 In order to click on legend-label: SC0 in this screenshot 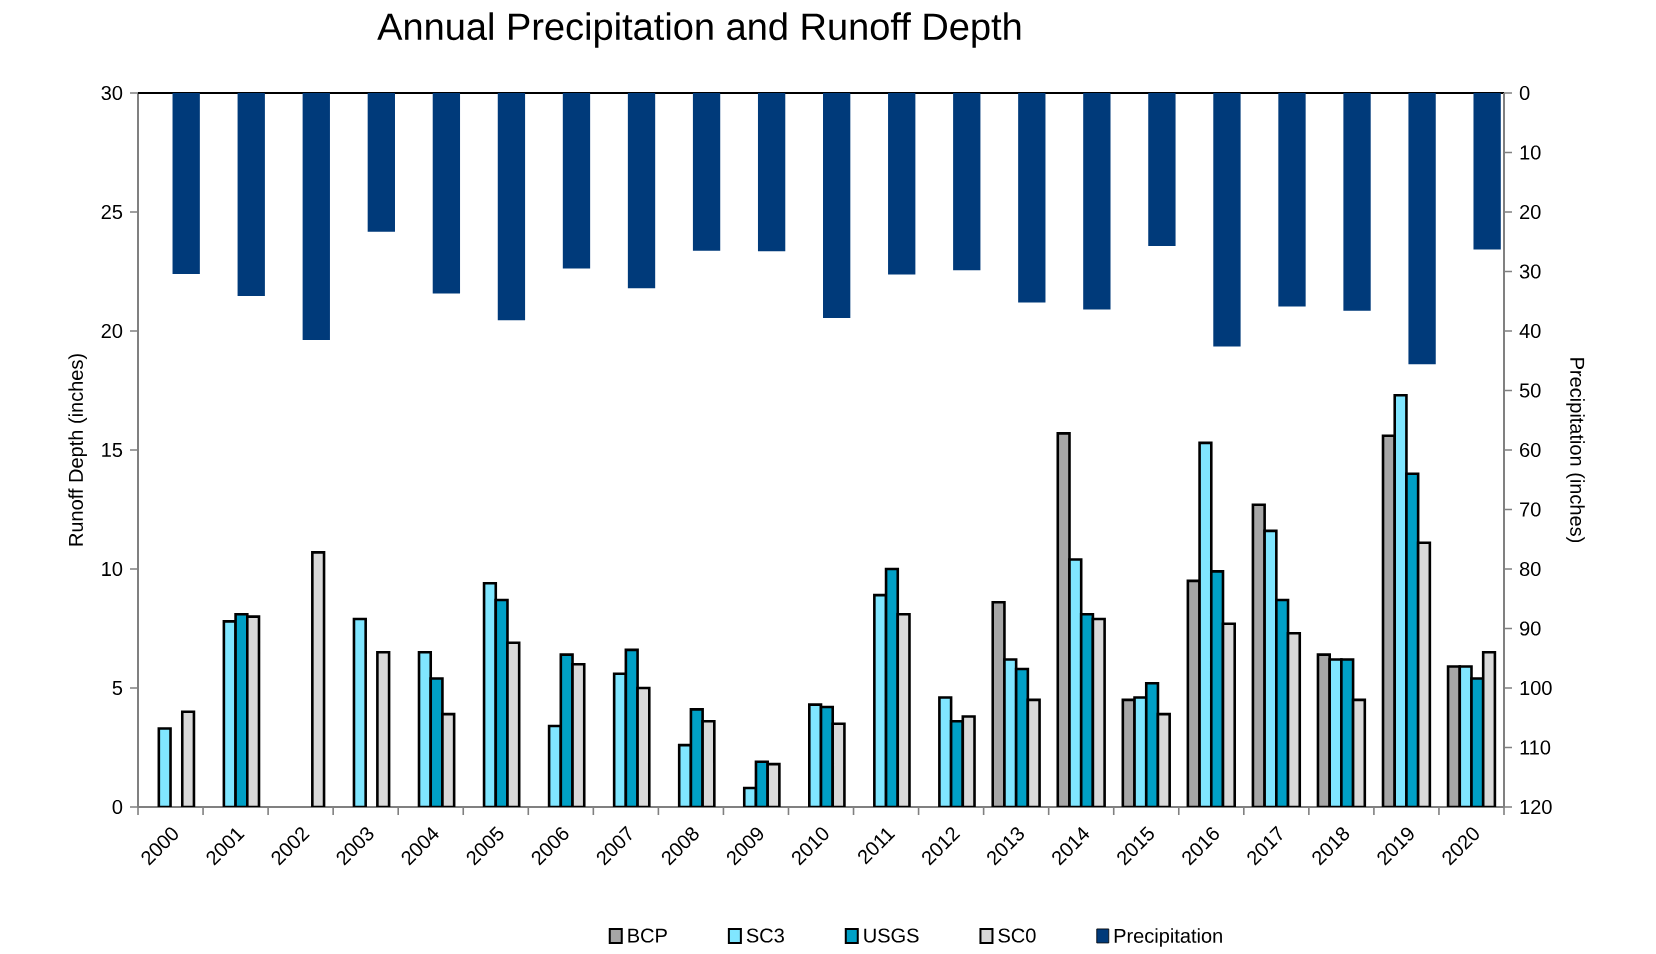, I will do `click(1017, 935)`.